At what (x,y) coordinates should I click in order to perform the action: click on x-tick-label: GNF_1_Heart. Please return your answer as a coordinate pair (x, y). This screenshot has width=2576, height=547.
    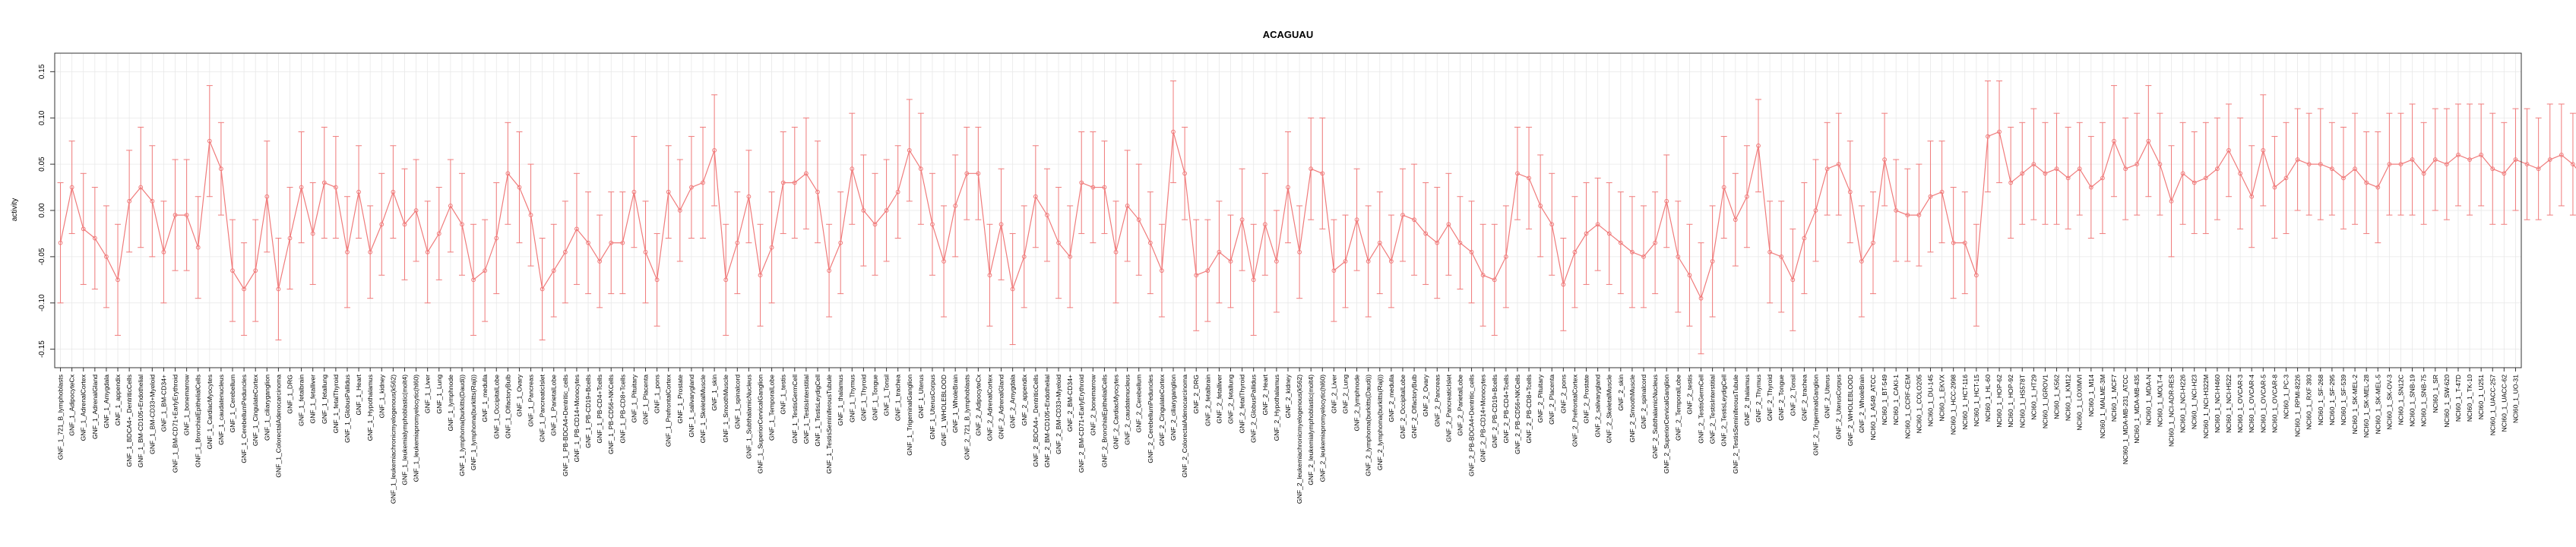
    Looking at the image, I should click on (359, 394).